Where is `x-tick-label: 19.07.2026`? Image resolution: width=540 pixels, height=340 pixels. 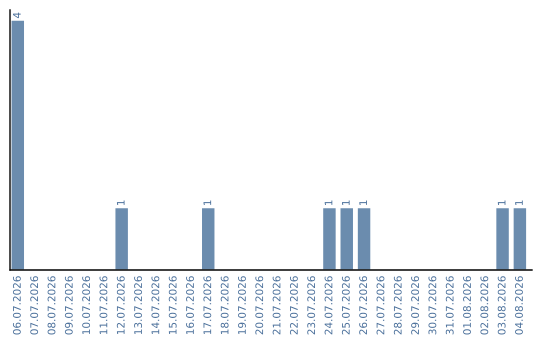
x-tick-label: 19.07.2026 is located at coordinates (242, 305).